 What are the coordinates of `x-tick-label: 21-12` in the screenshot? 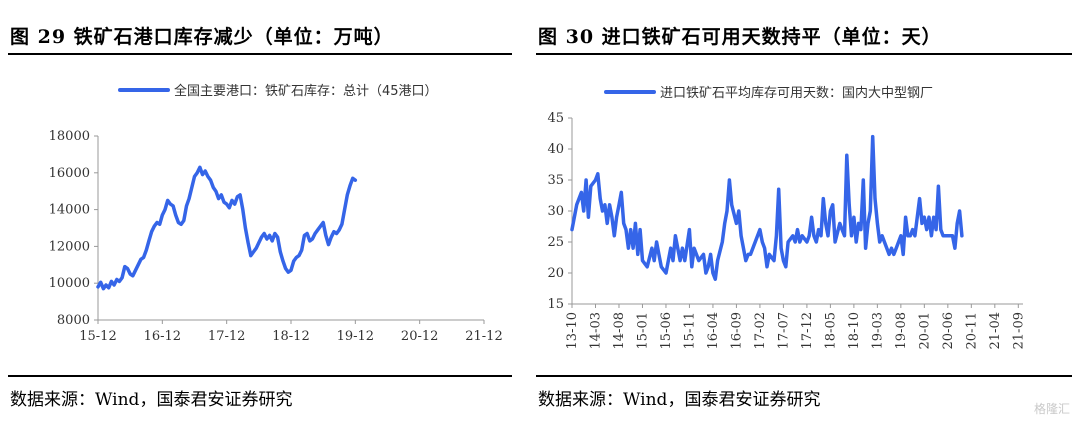 It's located at (483, 336).